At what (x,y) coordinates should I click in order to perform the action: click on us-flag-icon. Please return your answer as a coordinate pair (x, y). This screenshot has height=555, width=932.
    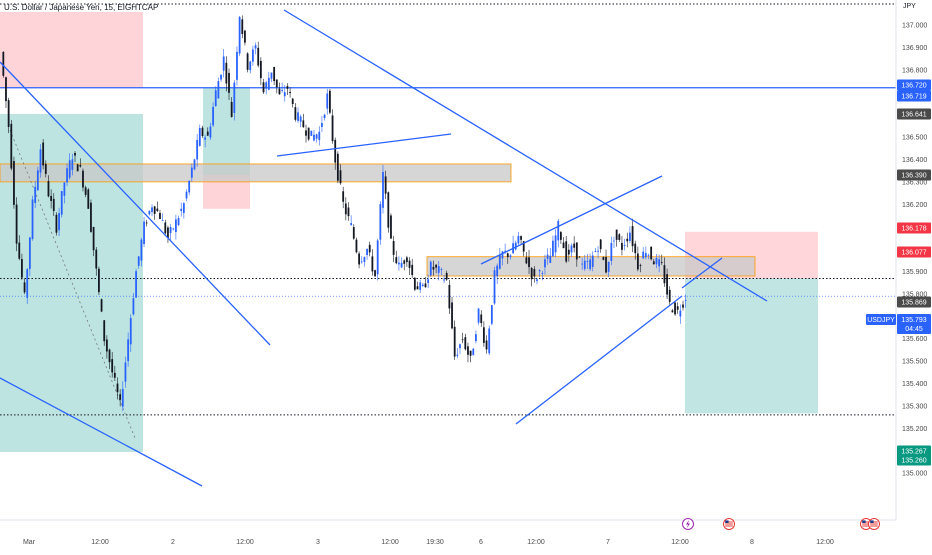
    Looking at the image, I should click on (874, 524).